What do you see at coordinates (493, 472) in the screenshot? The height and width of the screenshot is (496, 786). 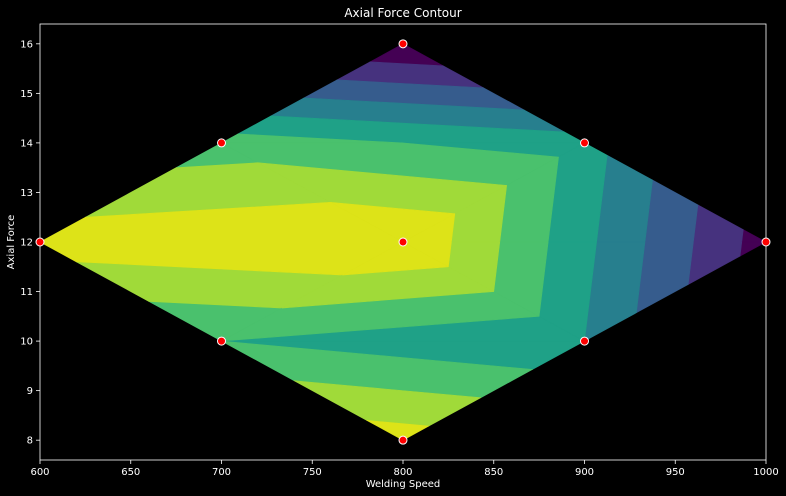 I see `x-tick-label: 850` at bounding box center [493, 472].